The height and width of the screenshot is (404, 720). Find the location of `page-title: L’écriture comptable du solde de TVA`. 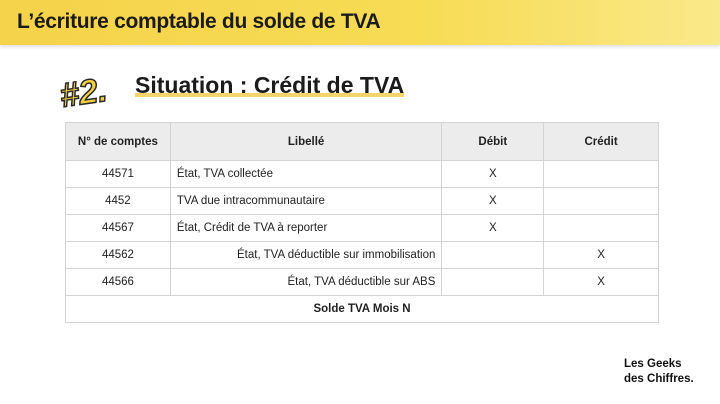

page-title: L’écriture comptable du solde de TVA is located at coordinates (199, 21).